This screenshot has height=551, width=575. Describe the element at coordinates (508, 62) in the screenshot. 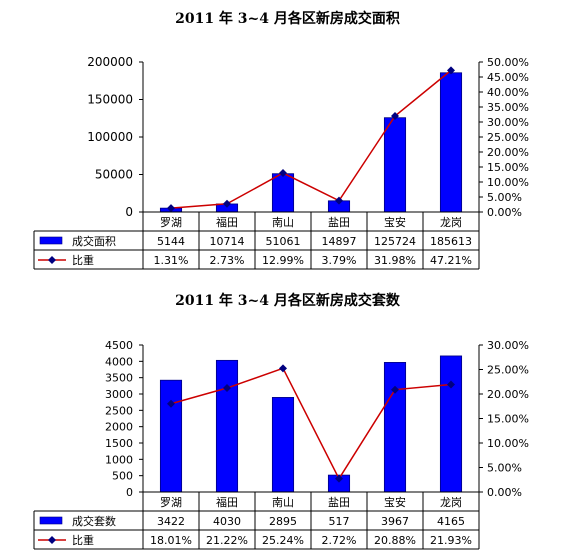

I see `y2-tick-label: 50.00%` at that location.